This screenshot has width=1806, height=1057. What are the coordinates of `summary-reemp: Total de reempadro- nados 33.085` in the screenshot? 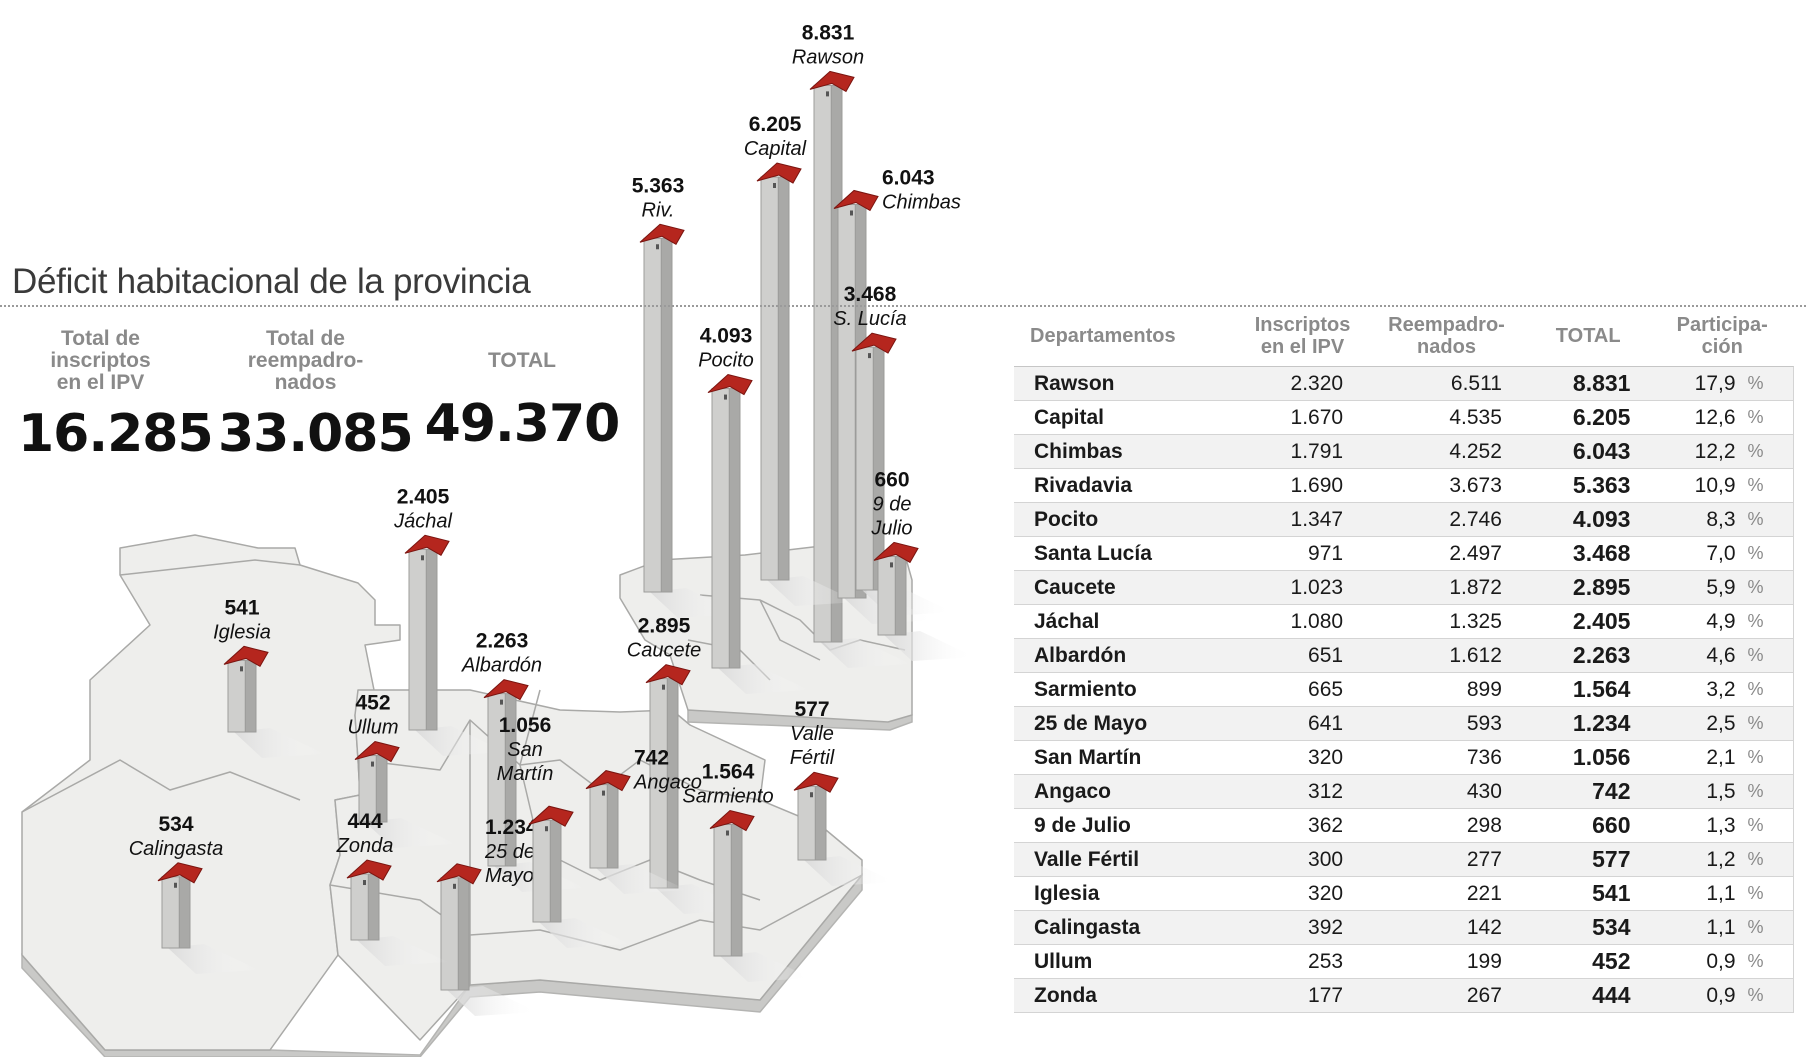 It's located at (316, 396).